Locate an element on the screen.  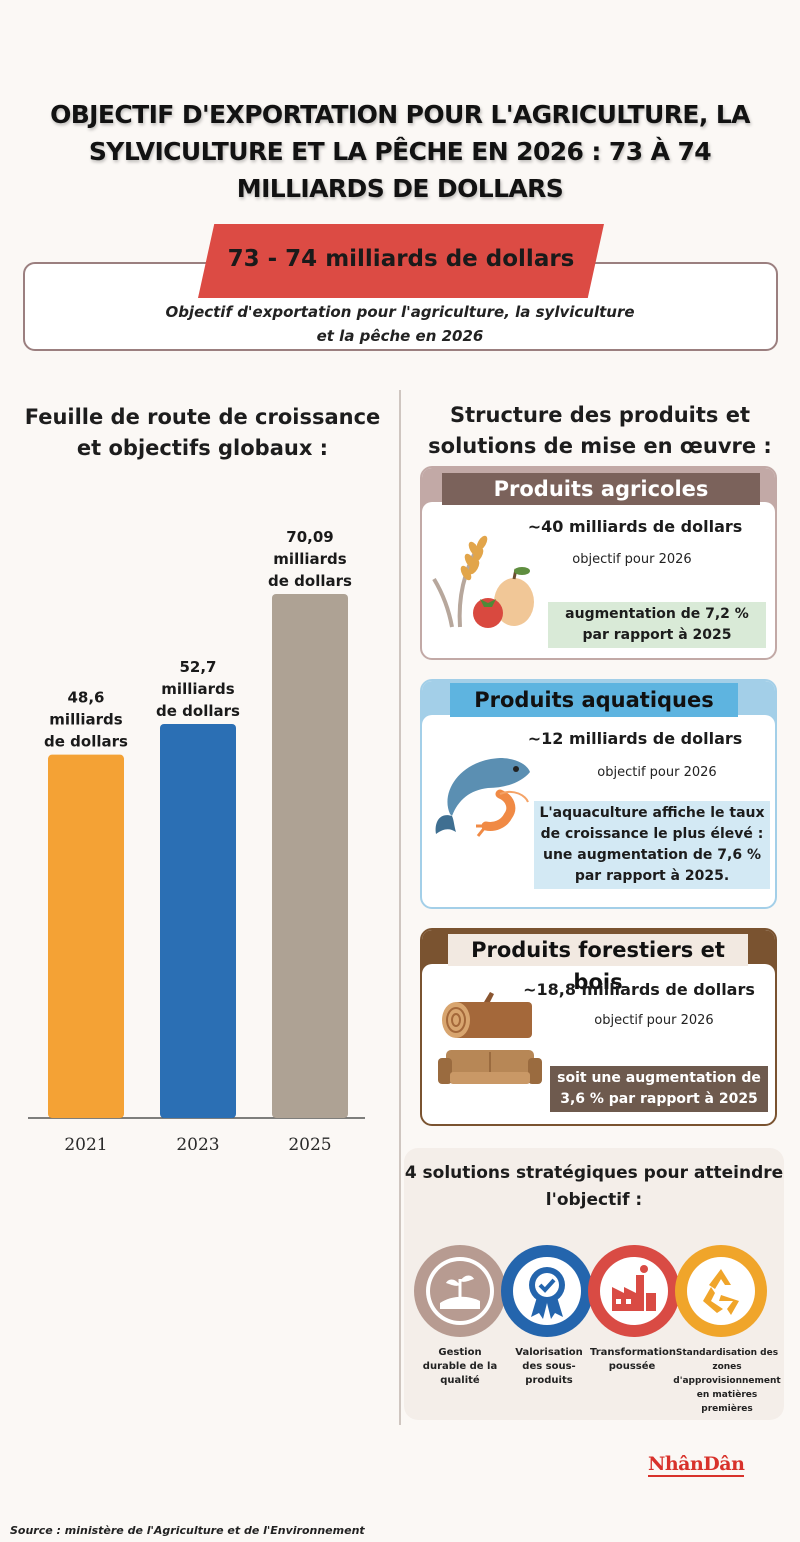
card-agricultural-amount: ~40 milliards de dollars is located at coordinates (635, 526).